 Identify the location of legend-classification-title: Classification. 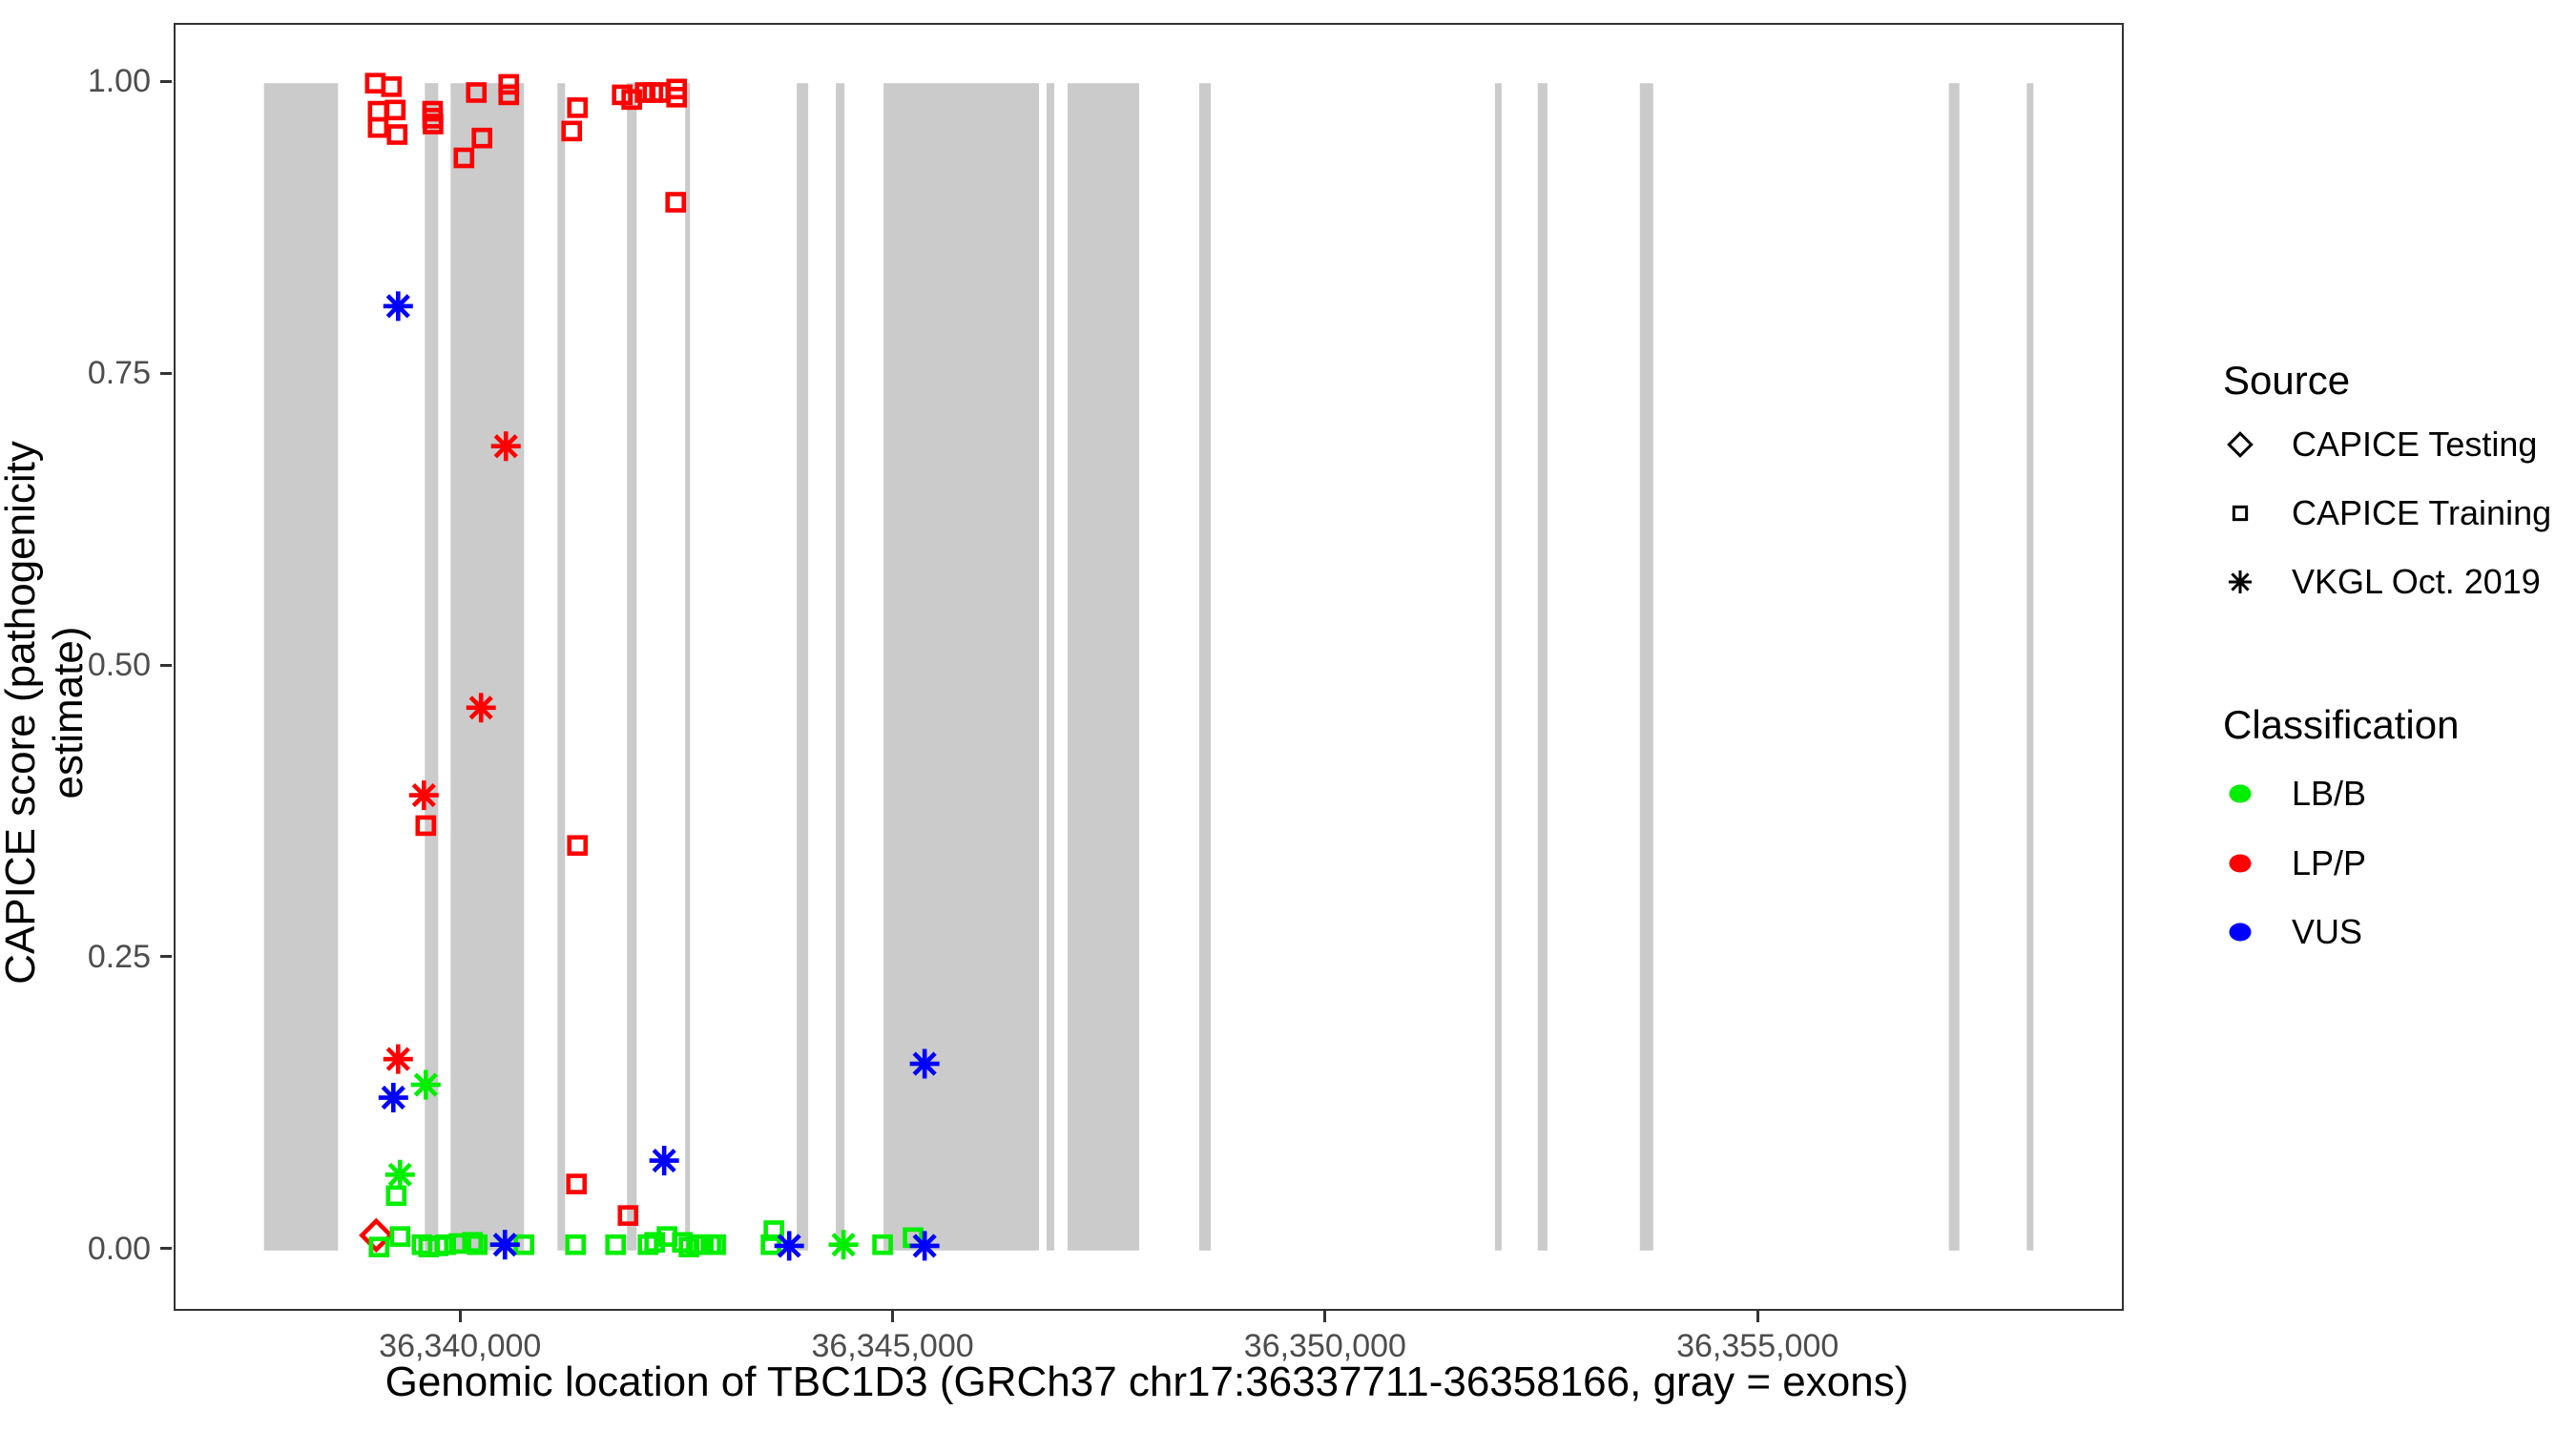
(2341, 724).